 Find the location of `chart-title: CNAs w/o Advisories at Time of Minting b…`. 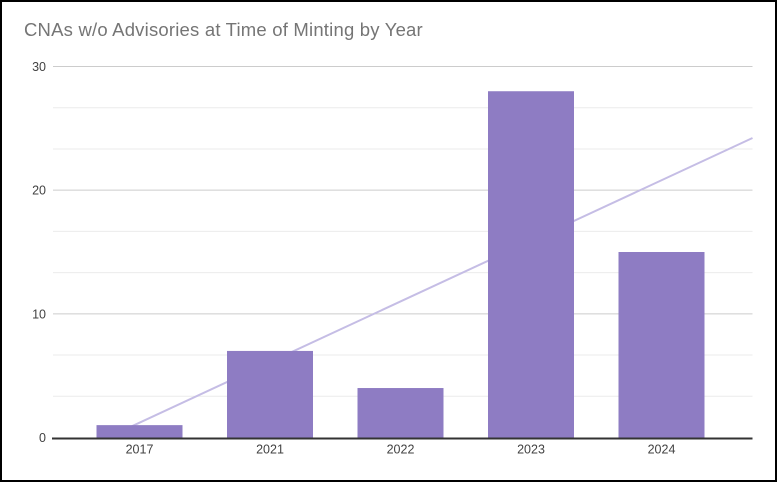

chart-title: CNAs w/o Advisories at Time of Minting b… is located at coordinates (223, 29).